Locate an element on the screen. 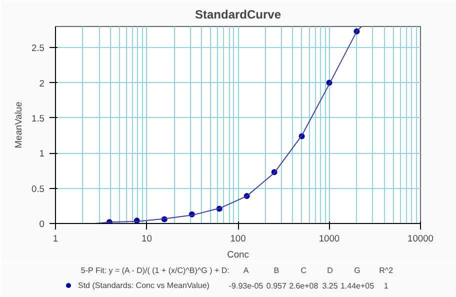 This screenshot has height=297, width=456. text: G is located at coordinates (357, 270).